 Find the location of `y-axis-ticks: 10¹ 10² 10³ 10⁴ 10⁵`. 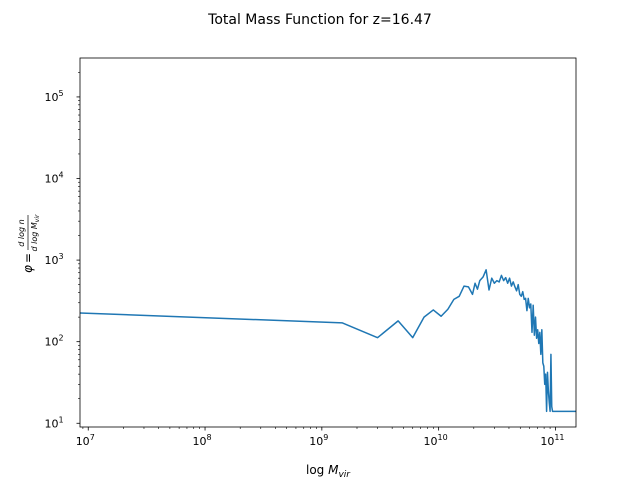

y-axis-ticks: 10¹ 10² 10³ 10⁴ 10⁵ is located at coordinates (62, 259).